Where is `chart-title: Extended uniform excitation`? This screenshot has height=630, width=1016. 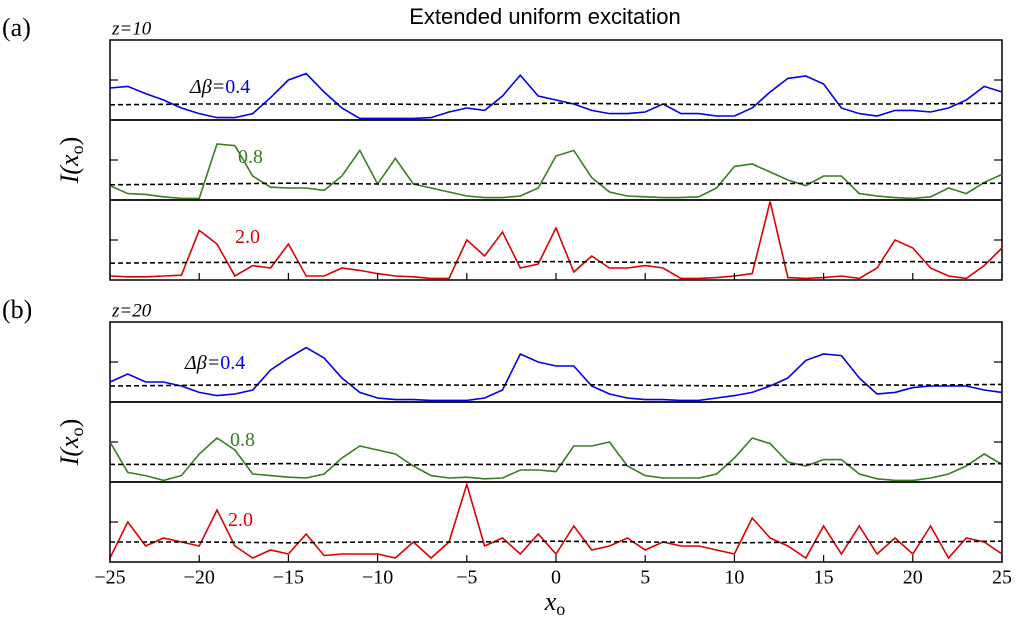 chart-title: Extended uniform excitation is located at coordinates (545, 16).